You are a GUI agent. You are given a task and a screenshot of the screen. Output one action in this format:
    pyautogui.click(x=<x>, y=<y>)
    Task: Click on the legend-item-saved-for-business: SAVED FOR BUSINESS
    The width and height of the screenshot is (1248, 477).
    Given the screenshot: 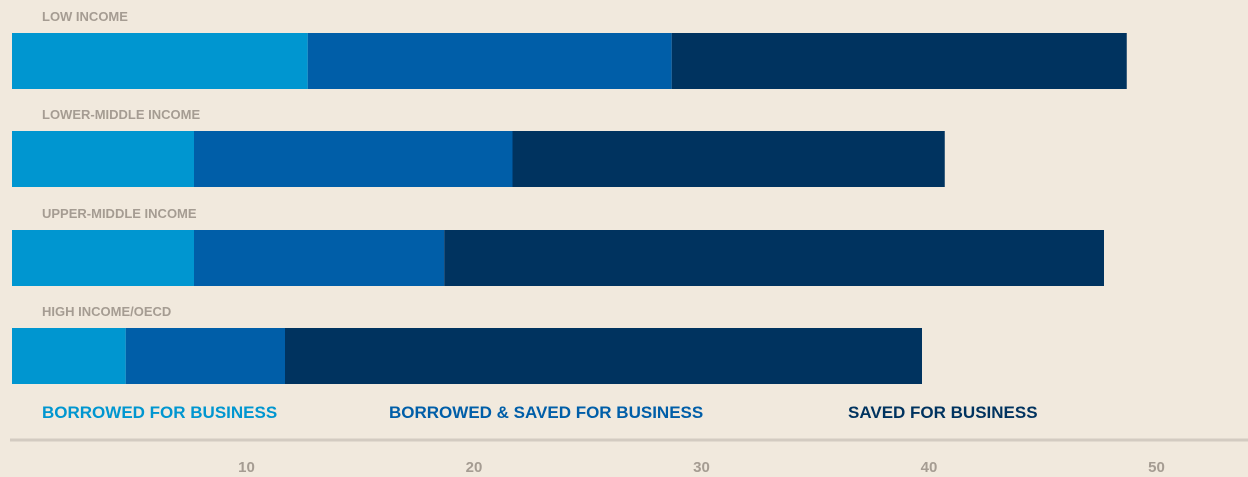 What is the action you would take?
    pyautogui.click(x=943, y=412)
    